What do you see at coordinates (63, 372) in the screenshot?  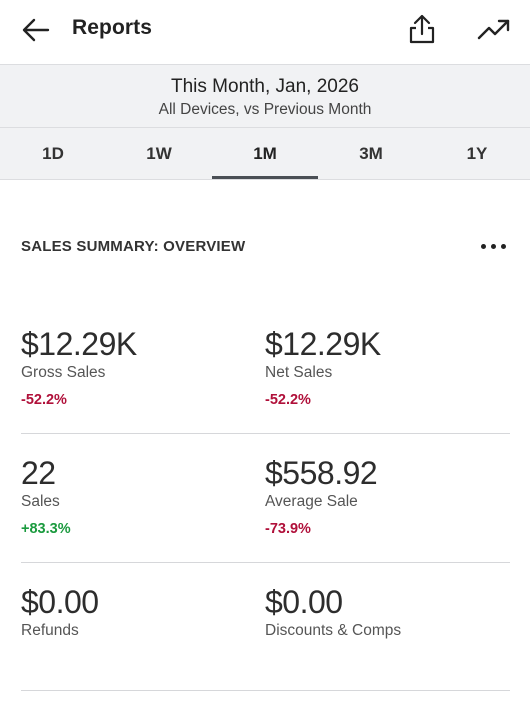 I see `metric-label: Gross Sales` at bounding box center [63, 372].